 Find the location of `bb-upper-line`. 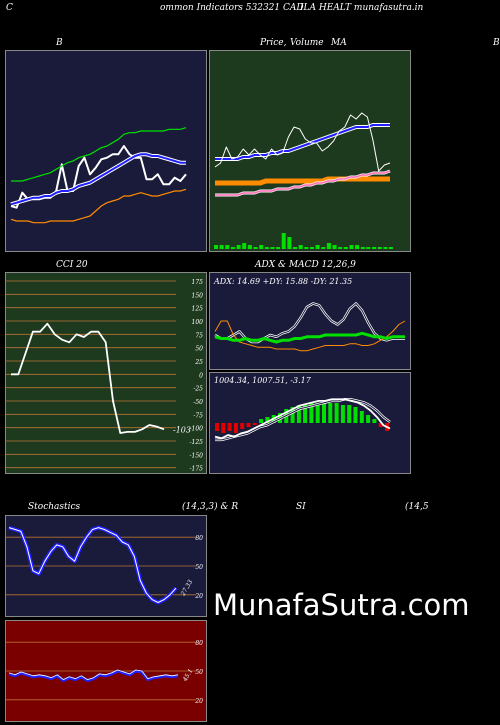

bb-upper-line is located at coordinates (99, 154).